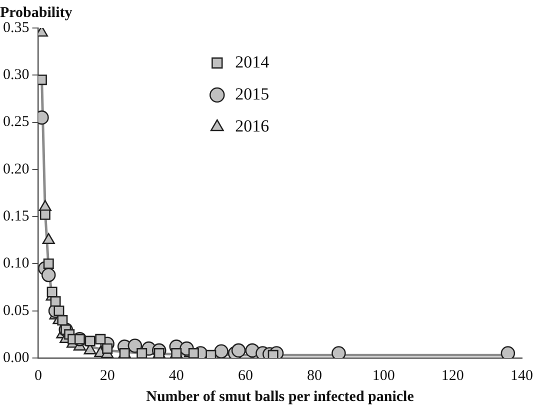 The height and width of the screenshot is (406, 536). Describe the element at coordinates (16, 75) in the screenshot. I see `y-tick-label: 0.30` at that location.